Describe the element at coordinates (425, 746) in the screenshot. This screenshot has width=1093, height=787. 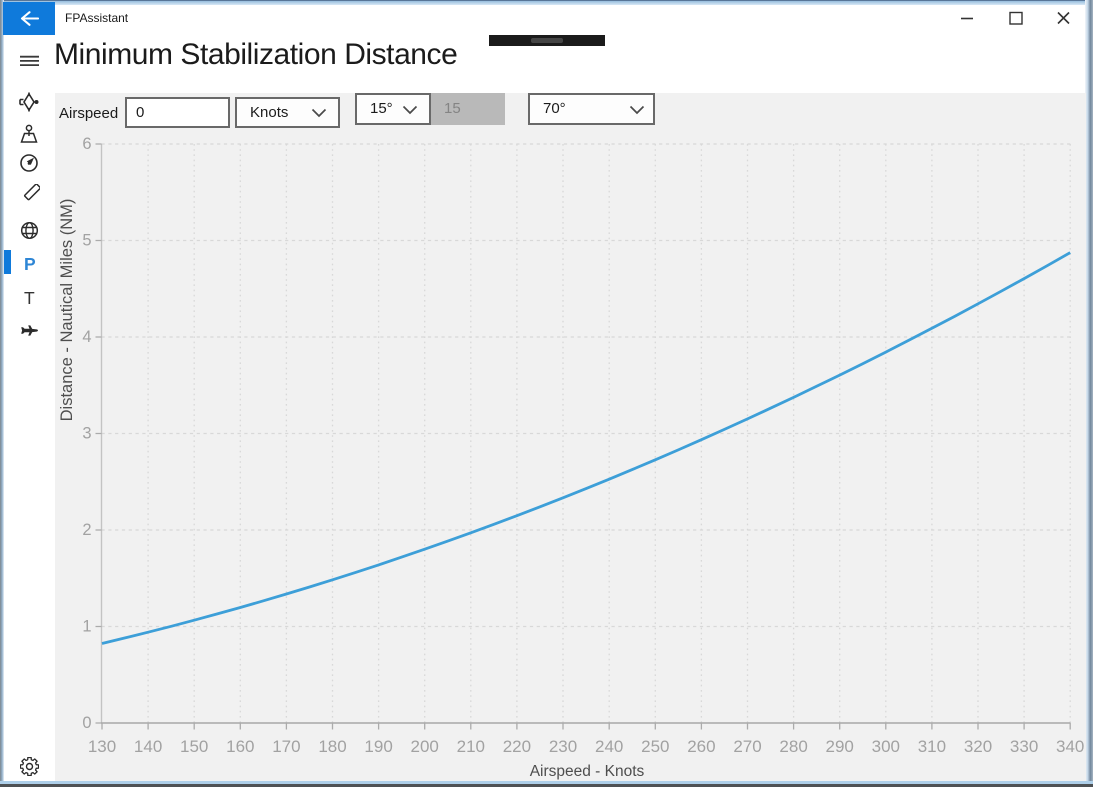
I see `svg-text: 200` at that location.